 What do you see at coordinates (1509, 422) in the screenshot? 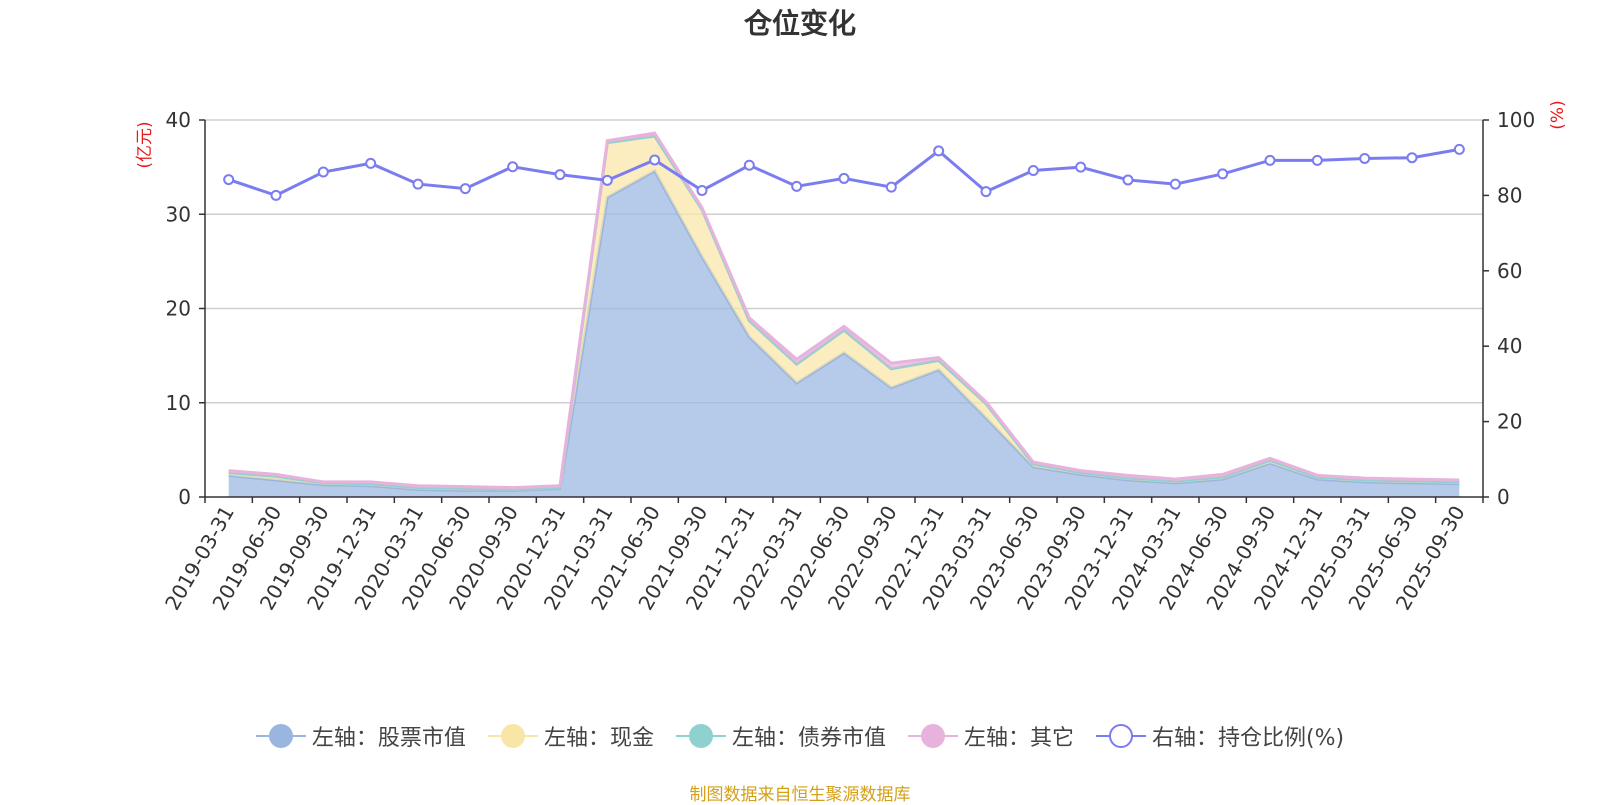
I see `right-tick-label: 20` at bounding box center [1509, 422].